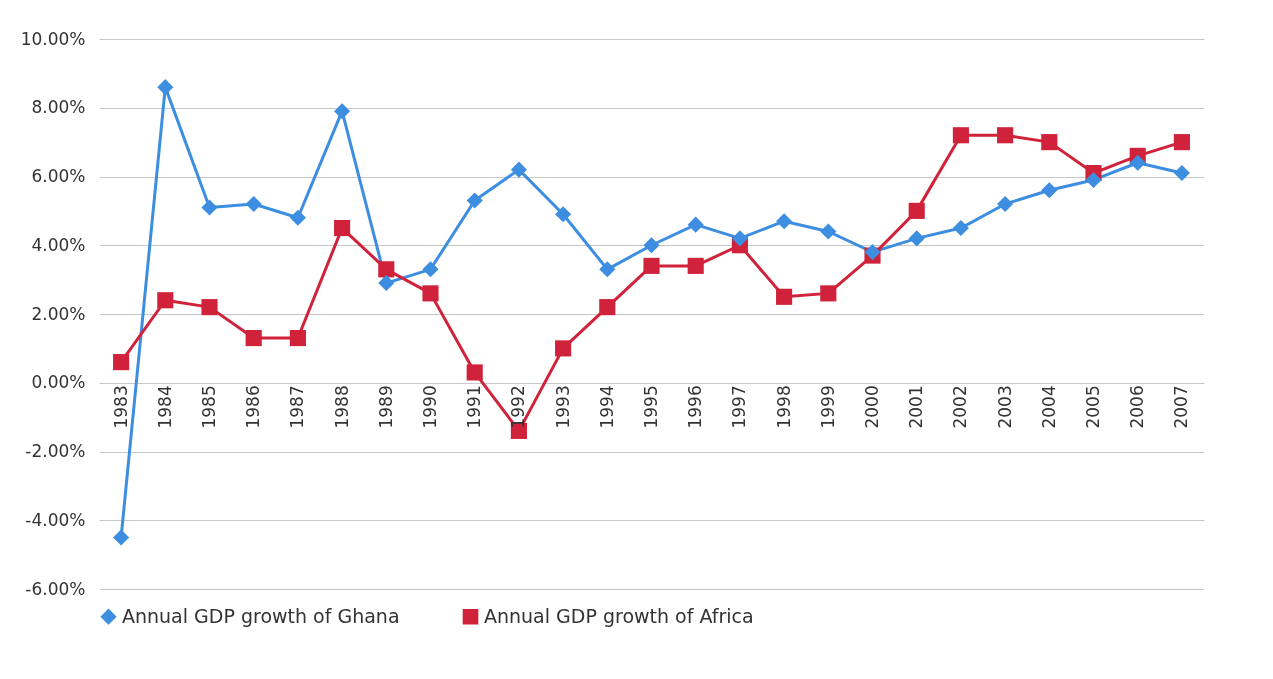 This screenshot has width=1273, height=679. What do you see at coordinates (120, 407) in the screenshot?
I see `x-tick-label: 1983` at bounding box center [120, 407].